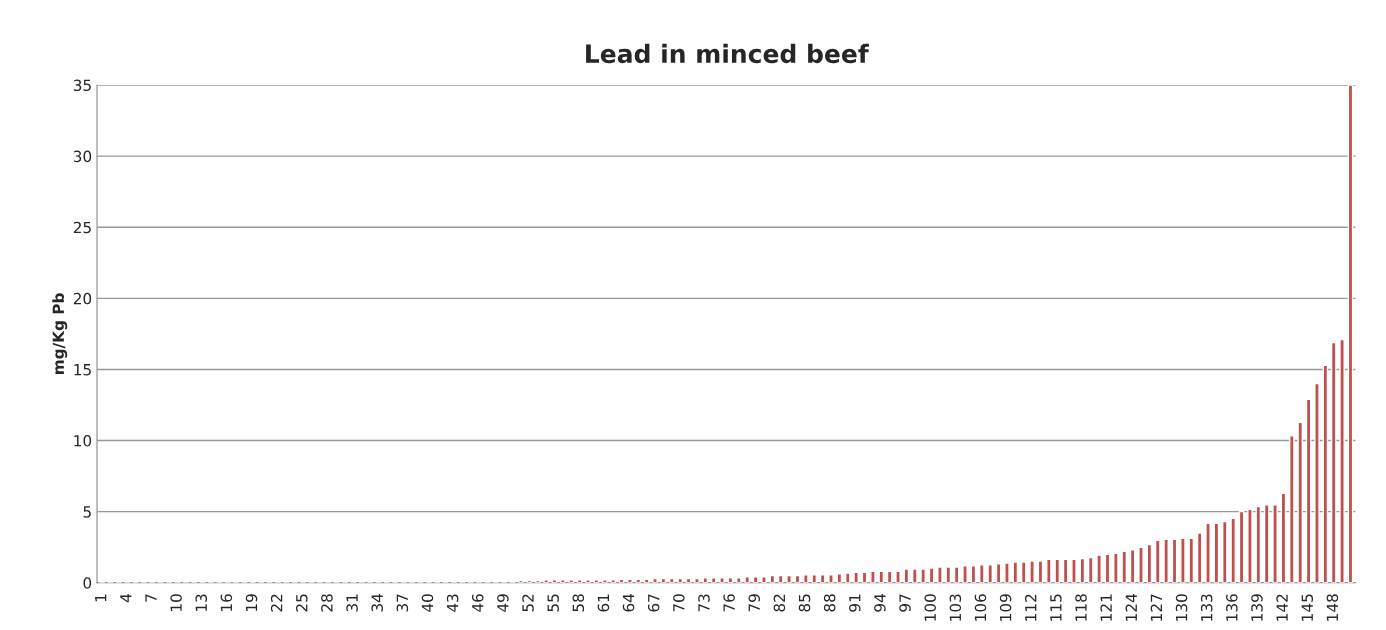  What do you see at coordinates (578, 603) in the screenshot?
I see `x-tick-label: 58` at bounding box center [578, 603].